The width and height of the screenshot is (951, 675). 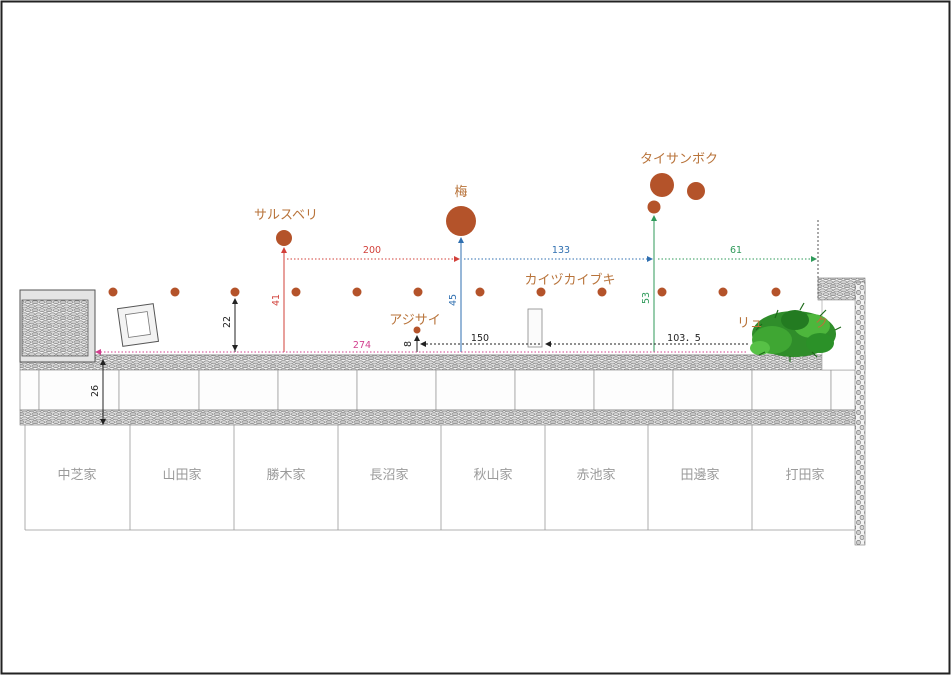 I want to click on house-label: 長沼家, so click(x=388, y=475).